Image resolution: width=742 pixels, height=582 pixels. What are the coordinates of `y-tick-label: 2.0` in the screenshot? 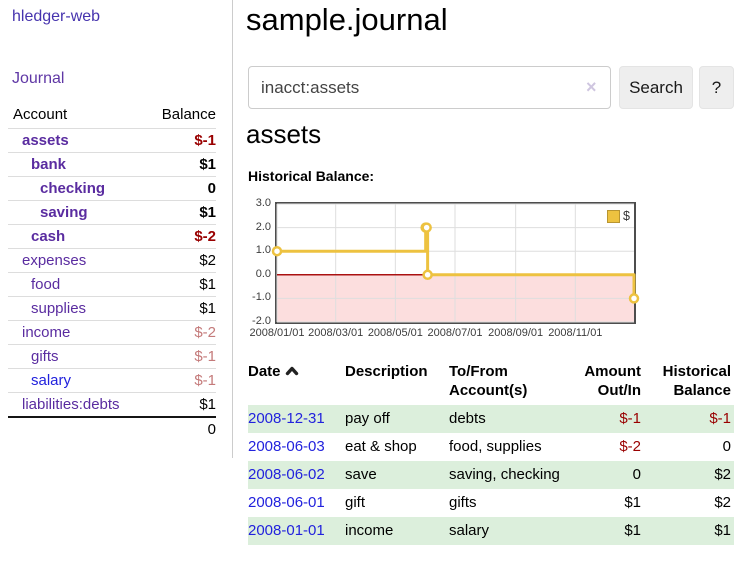 It's located at (263, 226).